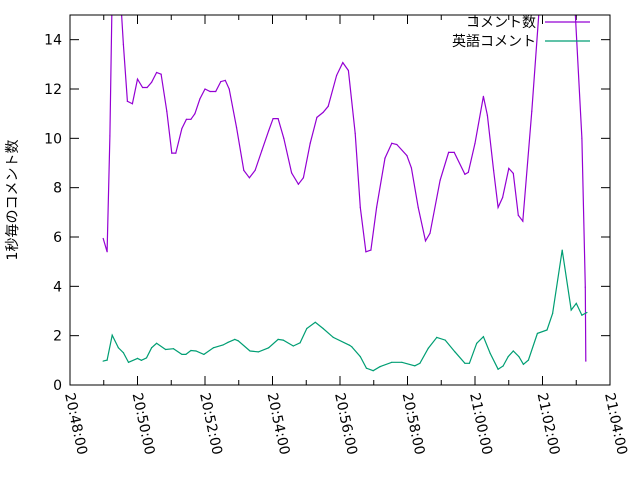  Describe the element at coordinates (53, 139) in the screenshot. I see `y-tick-label: 10` at that location.